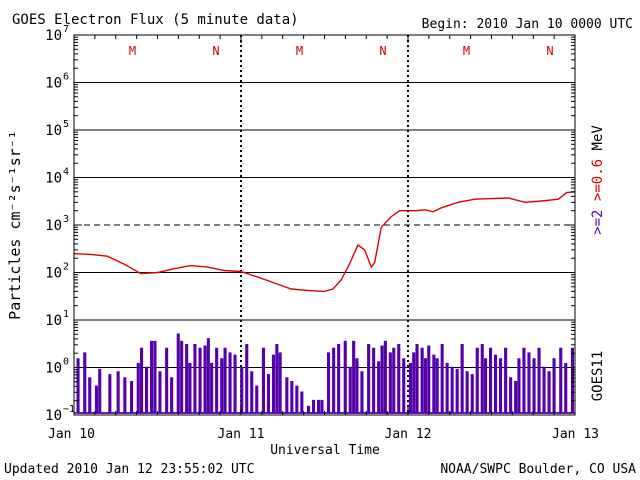 This screenshot has width=640, height=480. What do you see at coordinates (575, 434) in the screenshot?
I see `x-tick-label: Jan 13` at bounding box center [575, 434].